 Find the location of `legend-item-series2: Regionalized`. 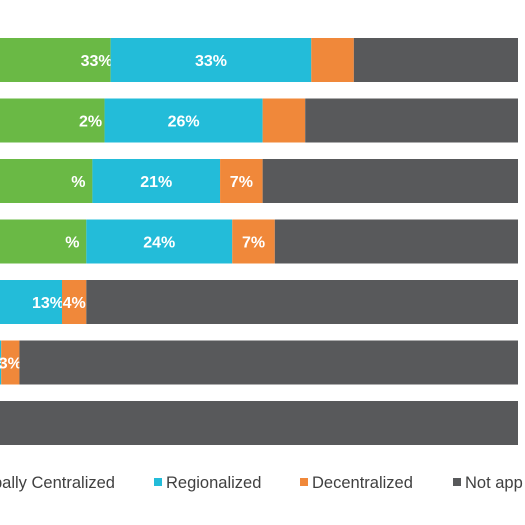

legend-item-series2: Regionalized is located at coordinates (207, 483).